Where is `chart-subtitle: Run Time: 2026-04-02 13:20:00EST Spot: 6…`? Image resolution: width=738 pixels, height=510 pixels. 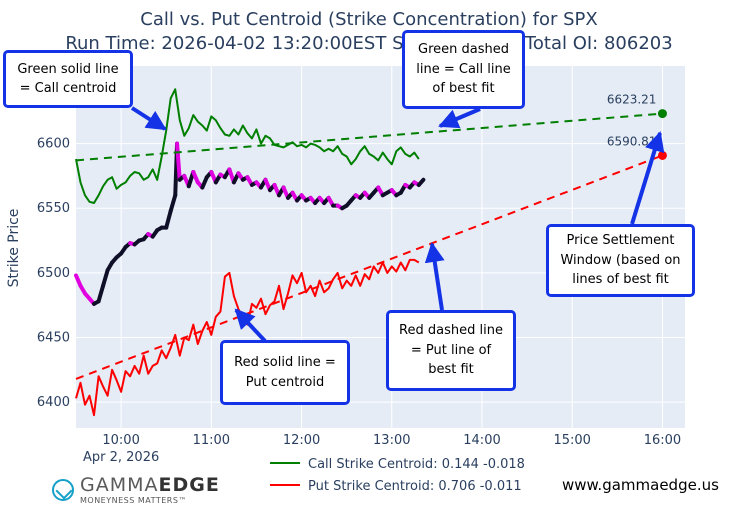 chart-subtitle: Run Time: 2026-04-02 13:20:00EST Spot: 6… is located at coordinates (368, 43).